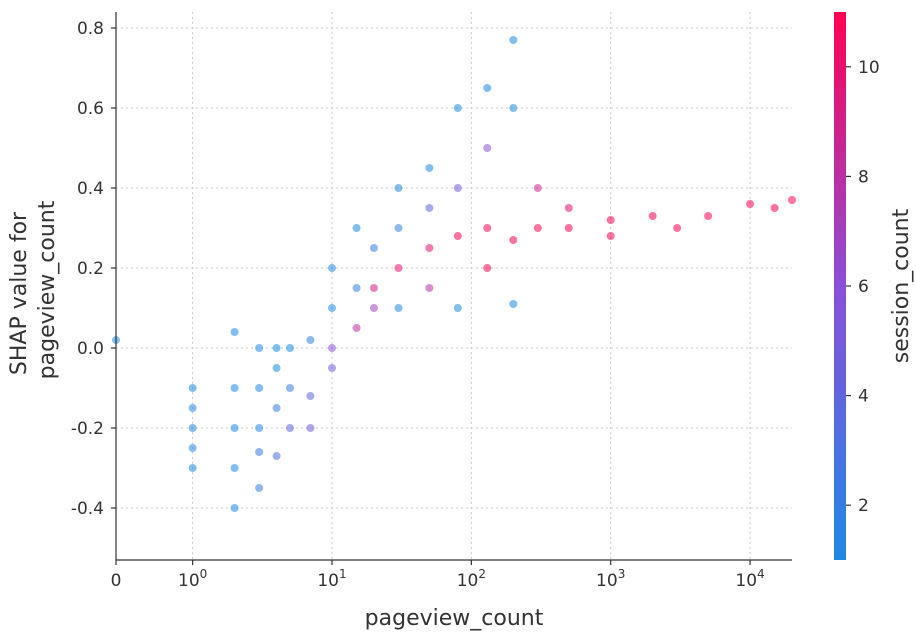  Describe the element at coordinates (840, 286) in the screenshot. I see `colorbar` at that location.